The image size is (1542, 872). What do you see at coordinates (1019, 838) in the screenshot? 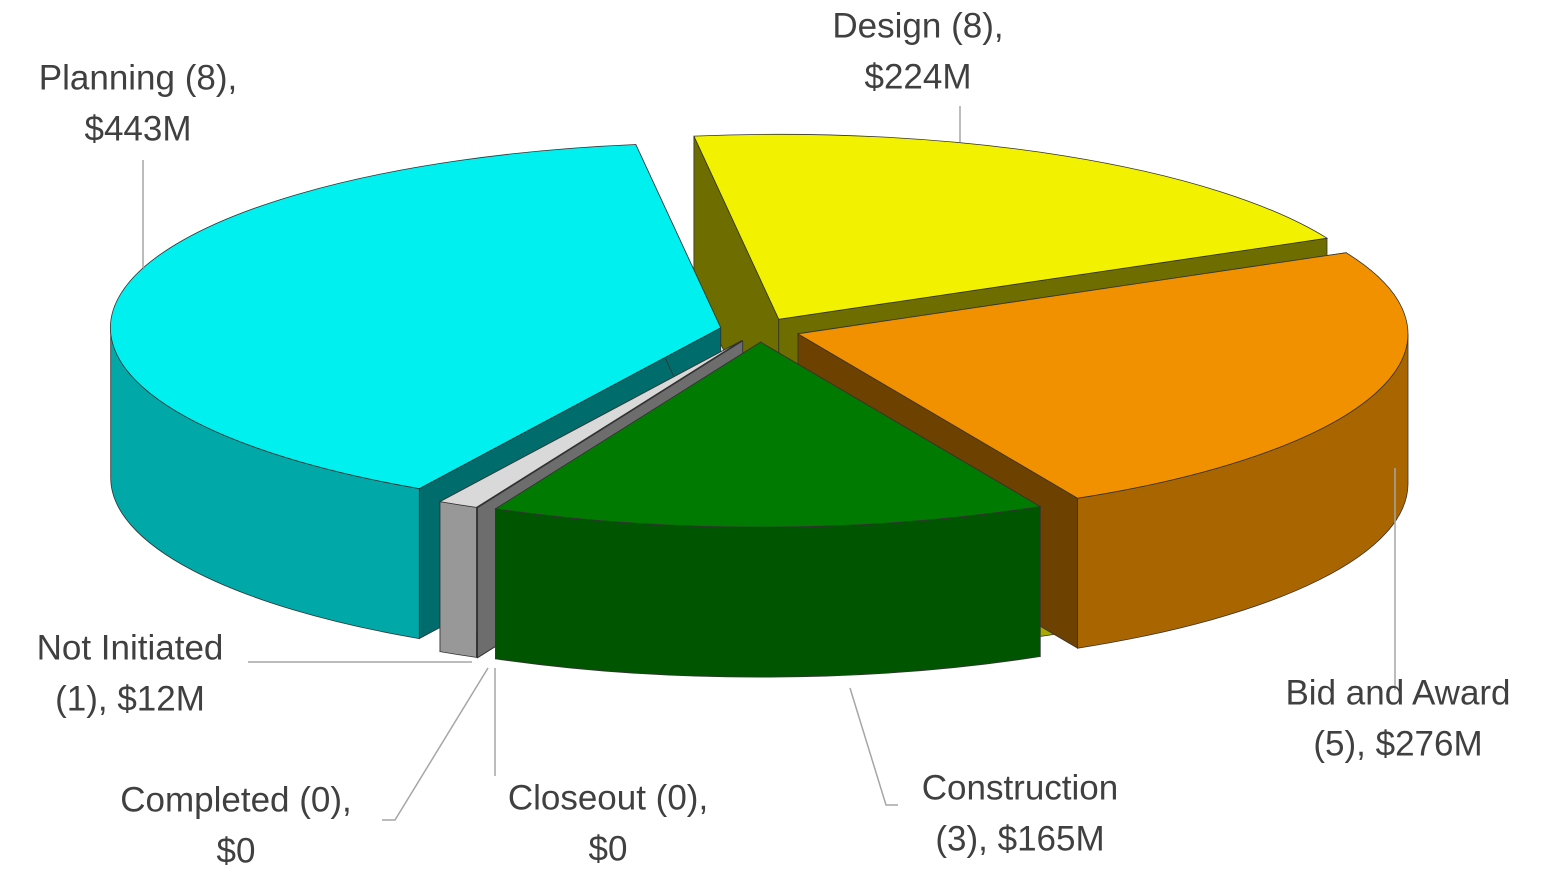
I see `data-label: (3), $165M` at bounding box center [1019, 838].